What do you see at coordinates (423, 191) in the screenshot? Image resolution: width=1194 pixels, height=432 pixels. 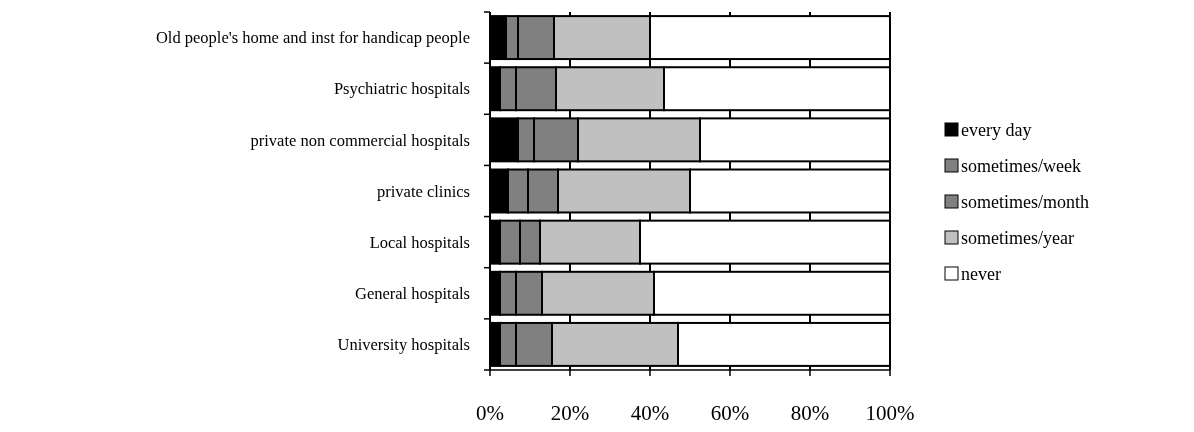 I see `y-tick-label: private clinics` at bounding box center [423, 191].